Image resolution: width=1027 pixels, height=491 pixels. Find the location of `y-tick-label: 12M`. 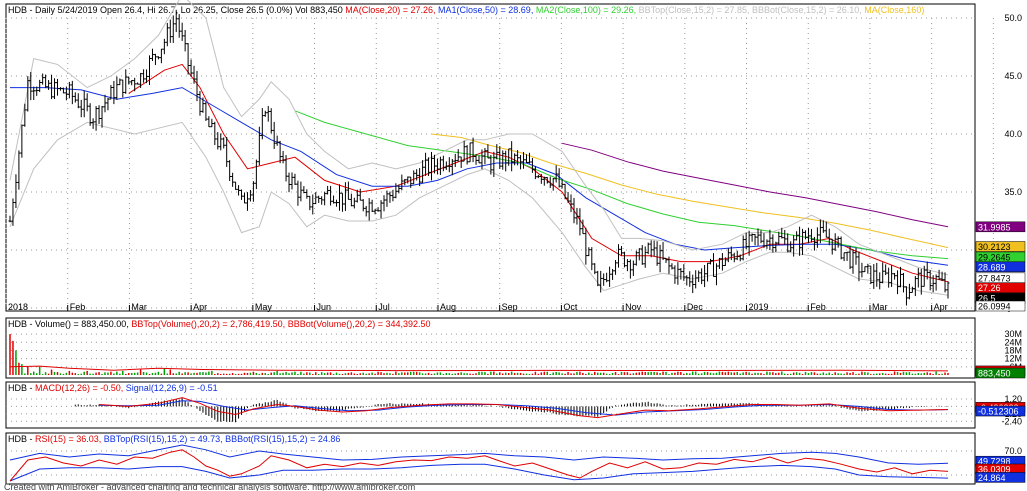

y-tick-label: 12M is located at coordinates (1013, 359).